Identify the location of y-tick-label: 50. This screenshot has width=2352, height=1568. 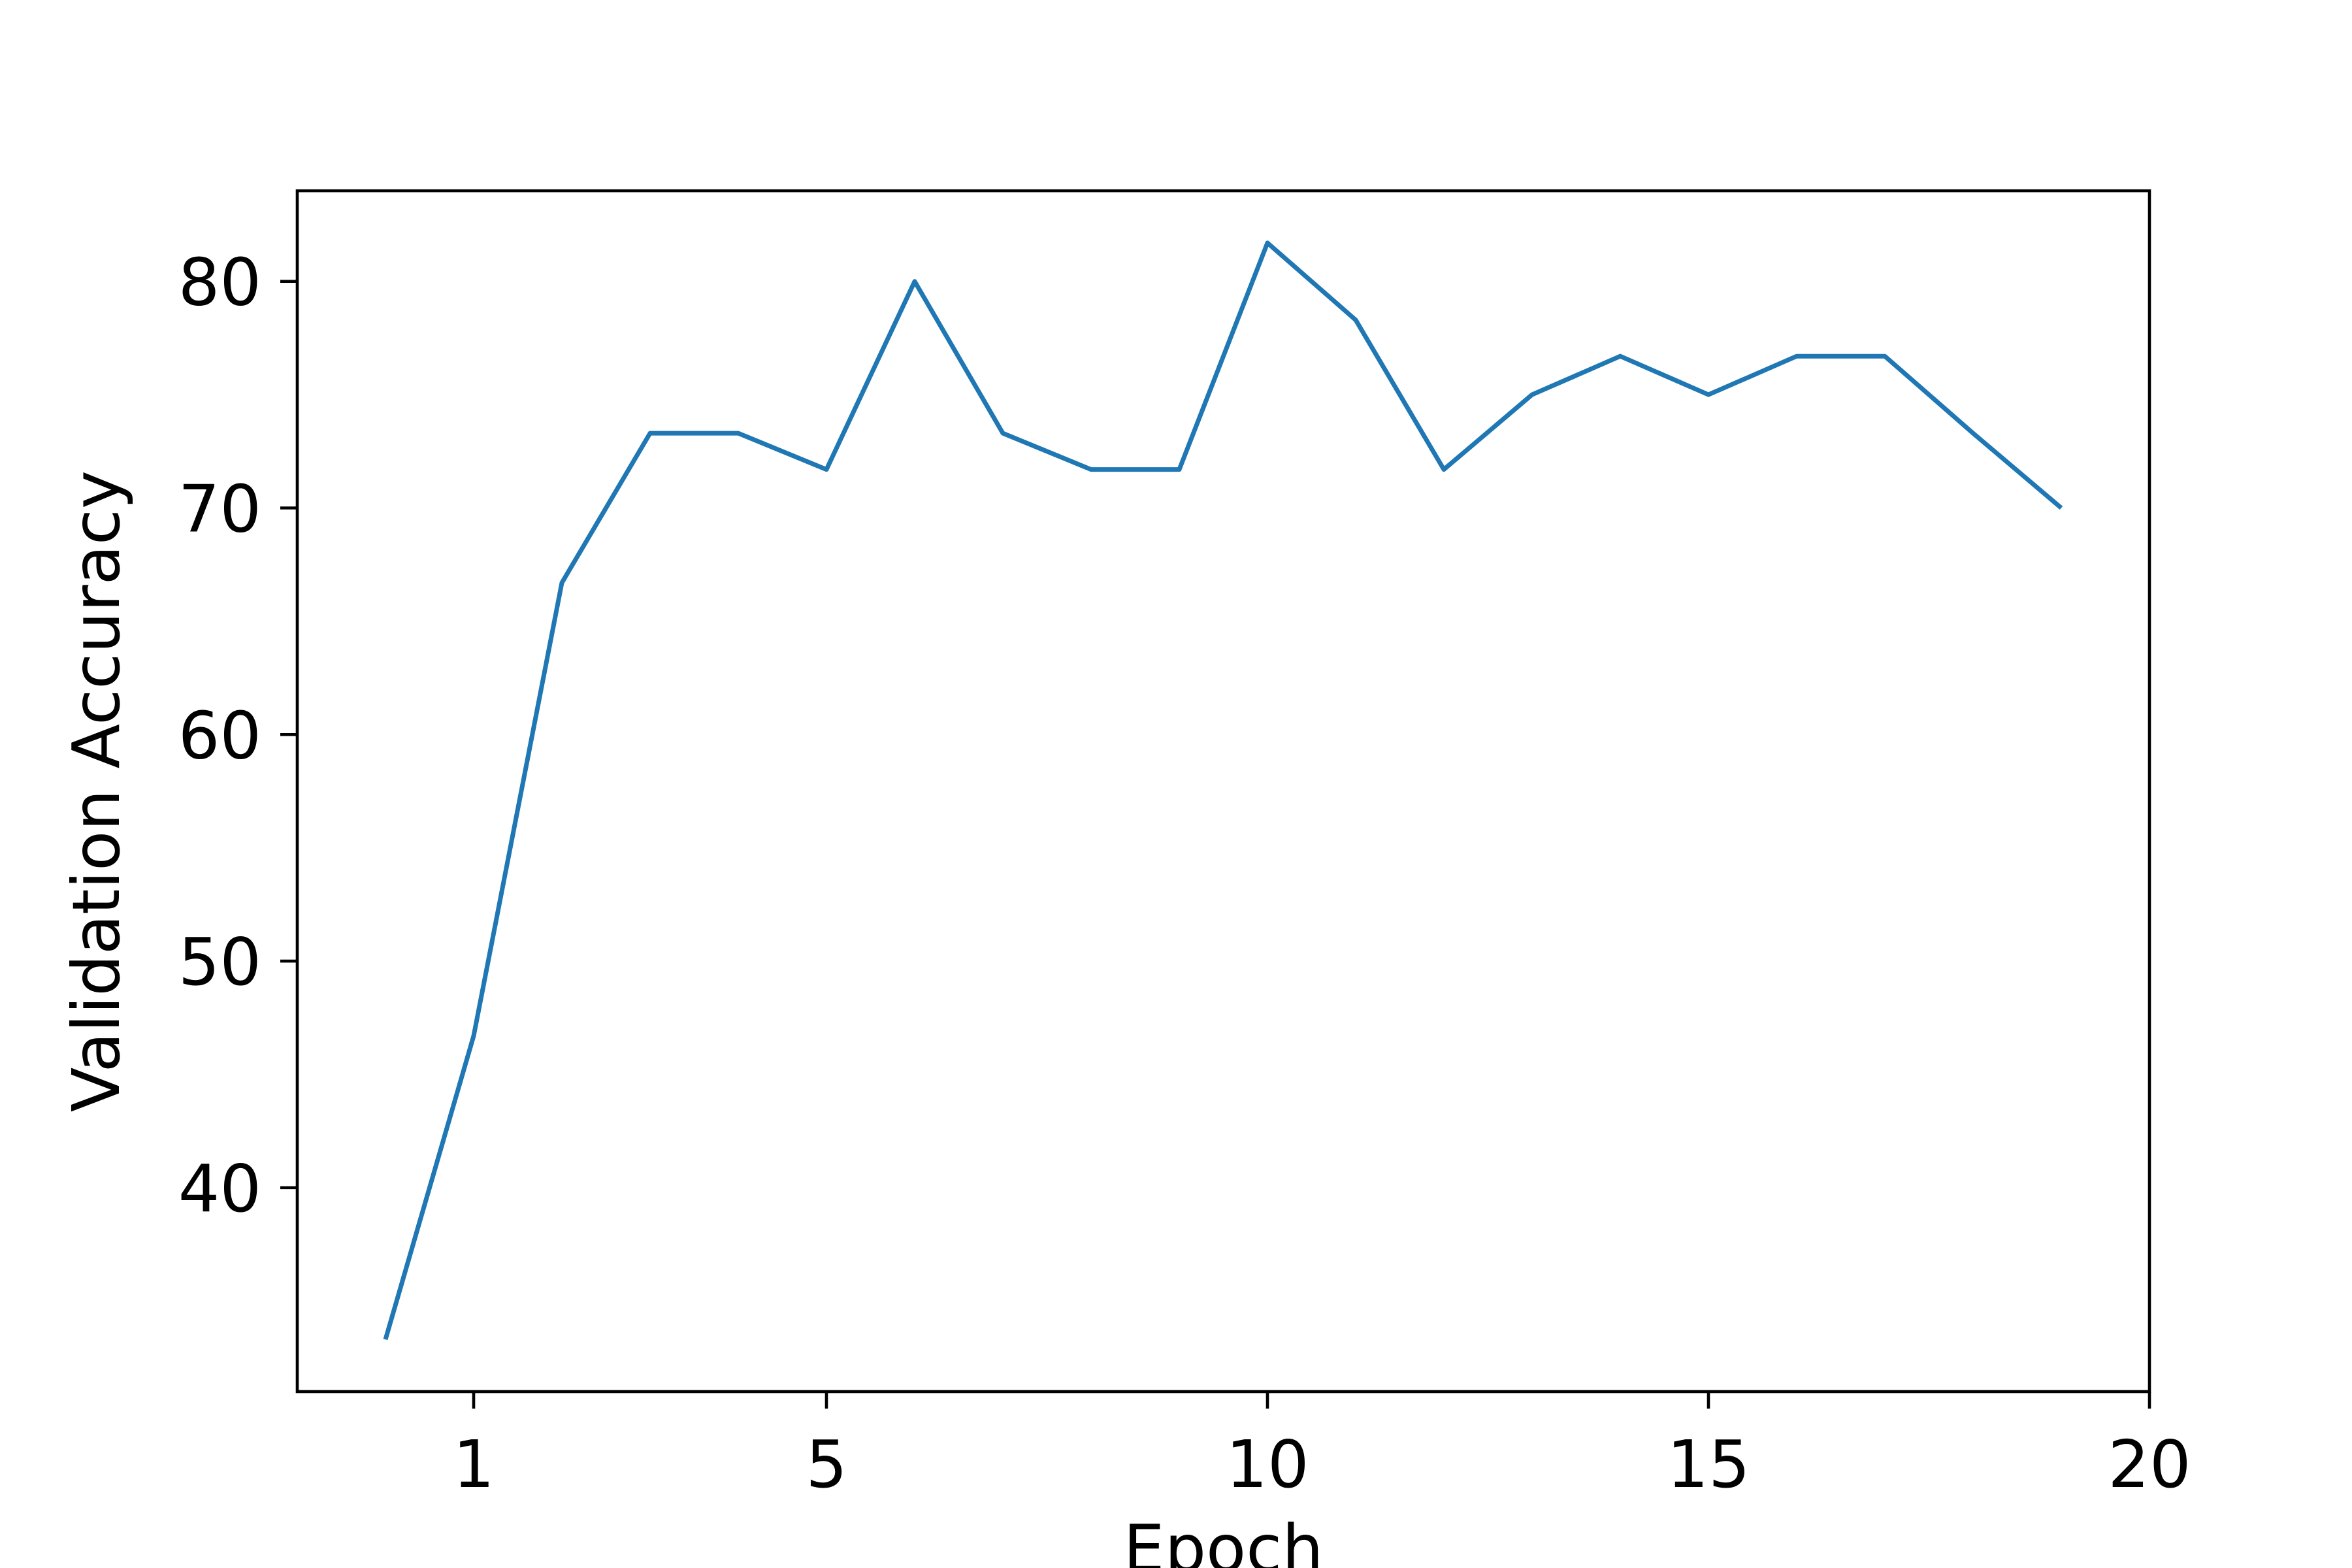
(219, 962).